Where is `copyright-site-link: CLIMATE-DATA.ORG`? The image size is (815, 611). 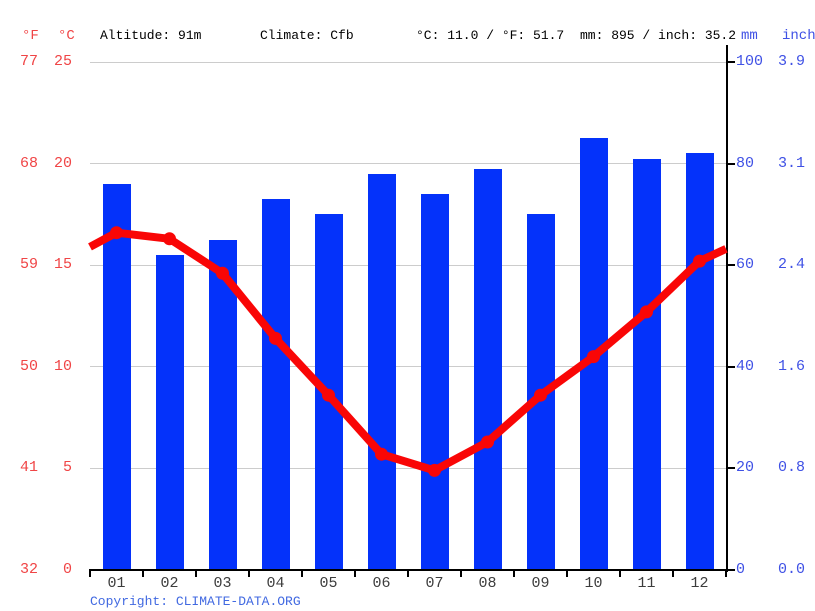 copyright-site-link: CLIMATE-DATA.ORG is located at coordinates (238, 601).